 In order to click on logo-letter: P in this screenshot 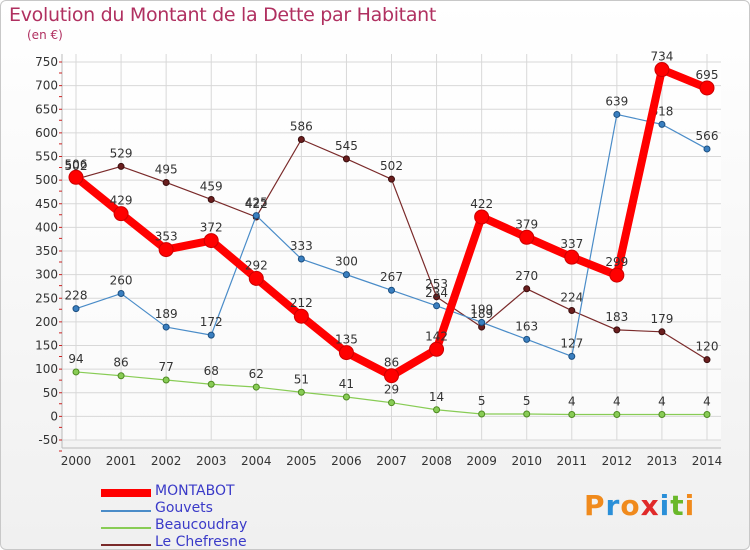, I will do `click(595, 505)`.